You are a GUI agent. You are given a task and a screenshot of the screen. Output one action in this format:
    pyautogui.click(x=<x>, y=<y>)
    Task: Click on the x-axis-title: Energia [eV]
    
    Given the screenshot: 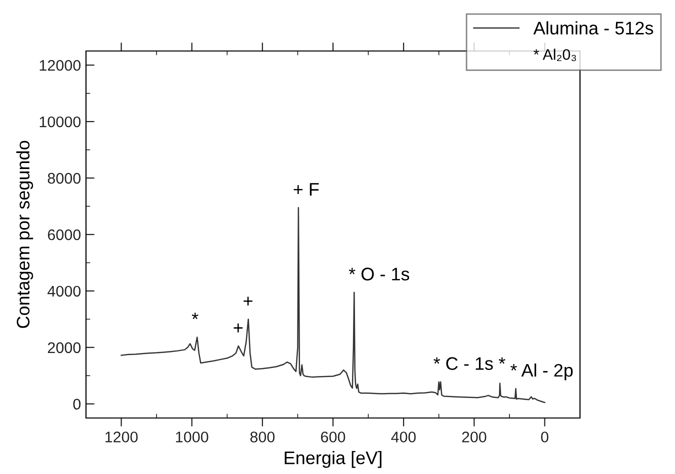 What is the action you would take?
    pyautogui.click(x=333, y=459)
    